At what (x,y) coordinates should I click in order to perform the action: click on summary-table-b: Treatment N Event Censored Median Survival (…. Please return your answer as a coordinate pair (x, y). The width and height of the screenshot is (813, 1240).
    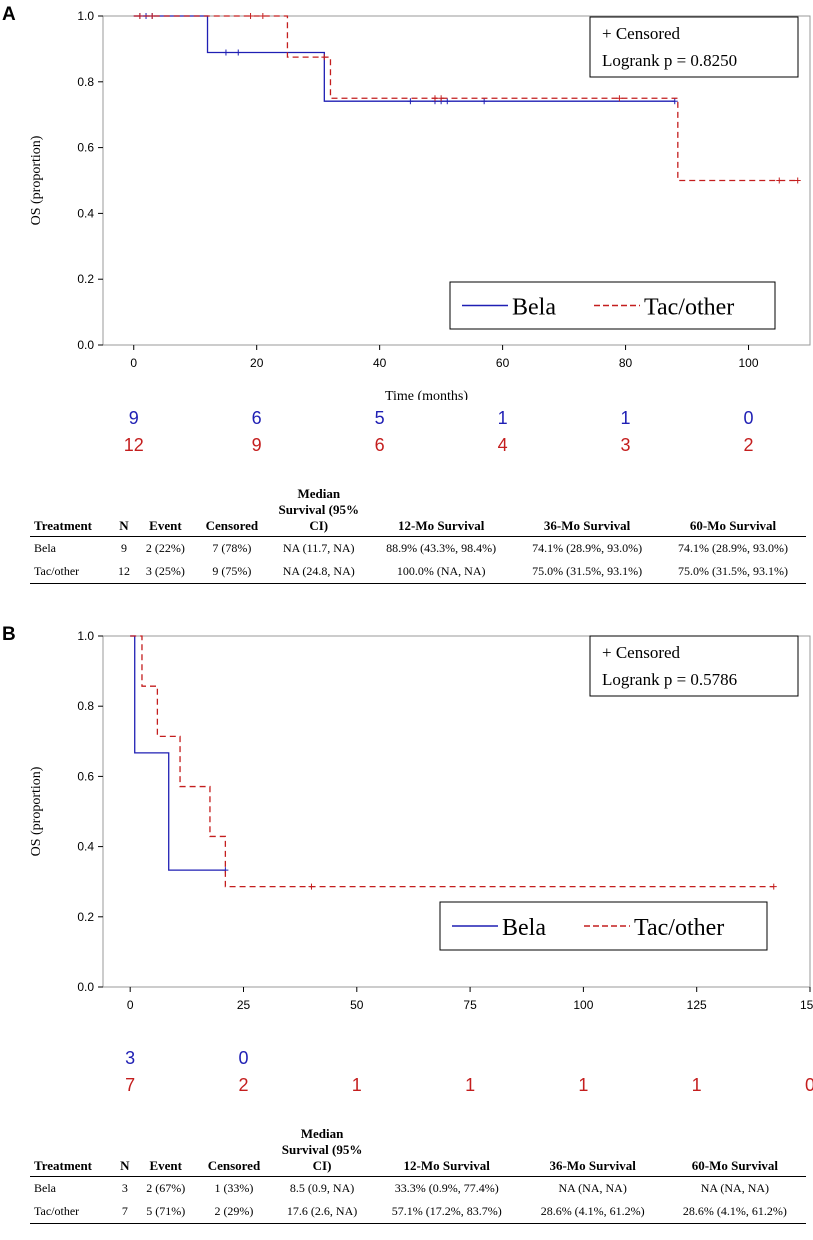
    Looking at the image, I should click on (418, 1174).